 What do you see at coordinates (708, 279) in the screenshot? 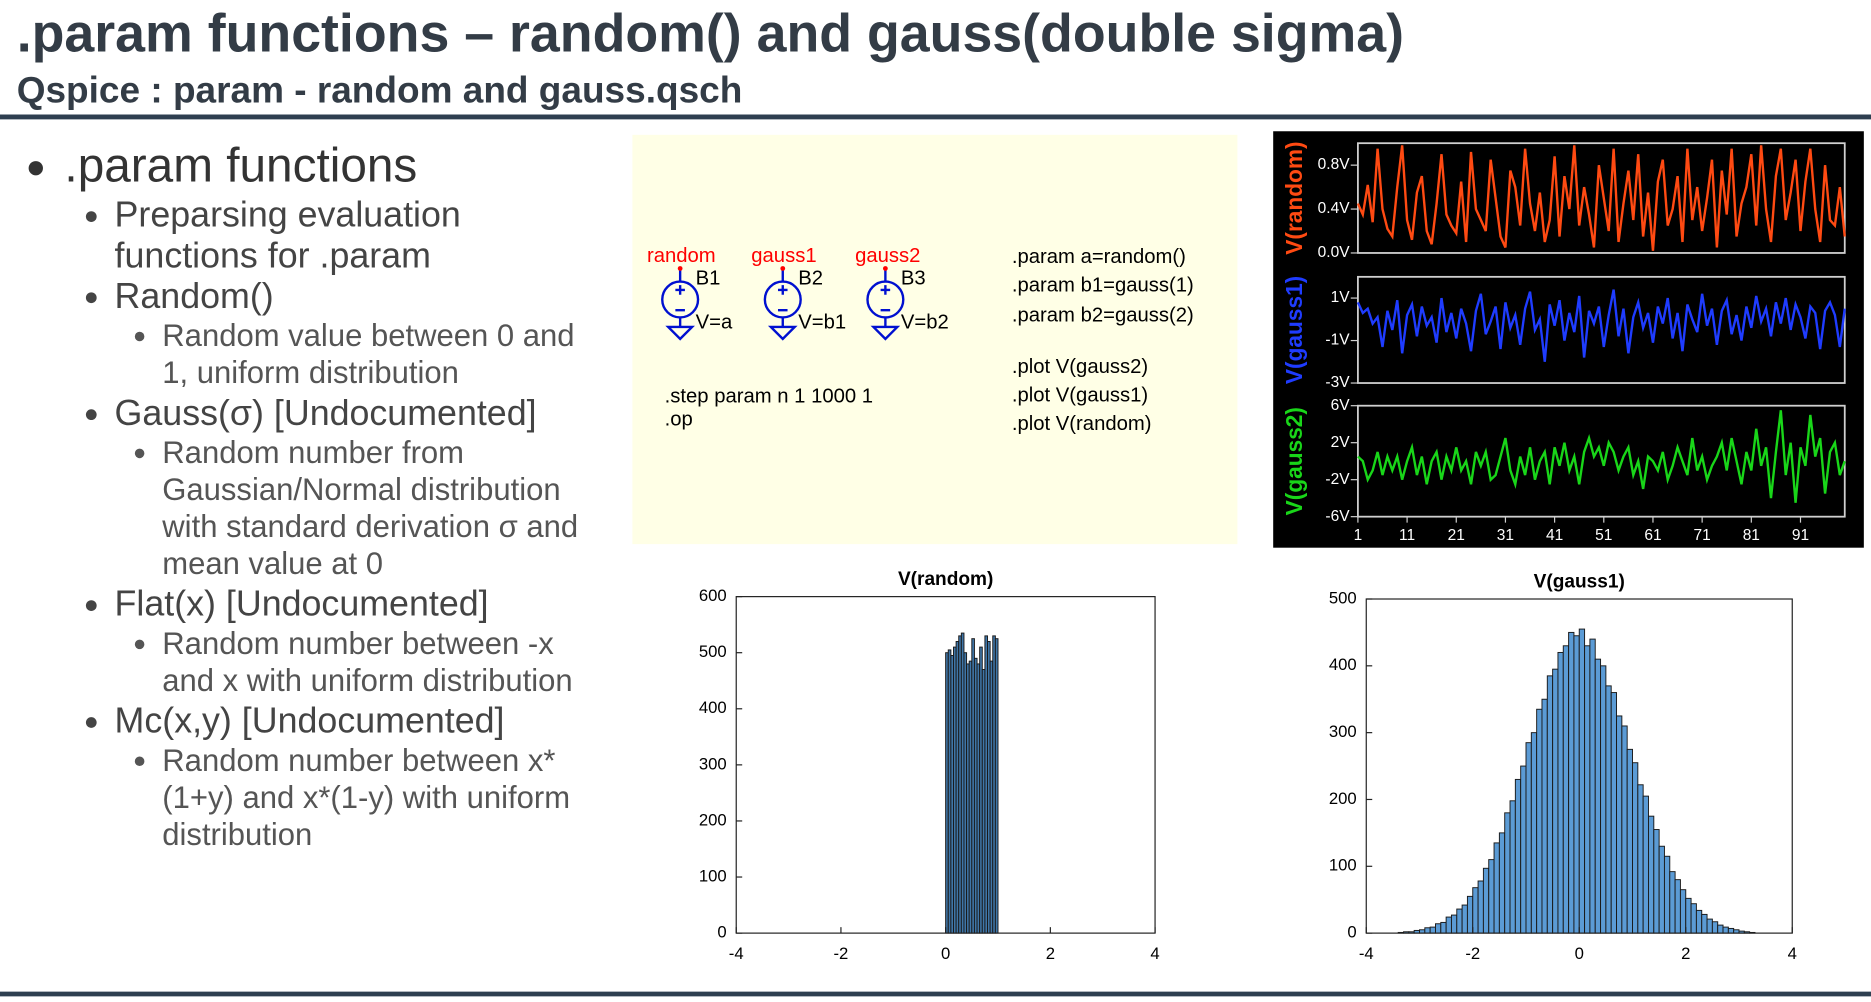
I see `source-name: B1` at bounding box center [708, 279].